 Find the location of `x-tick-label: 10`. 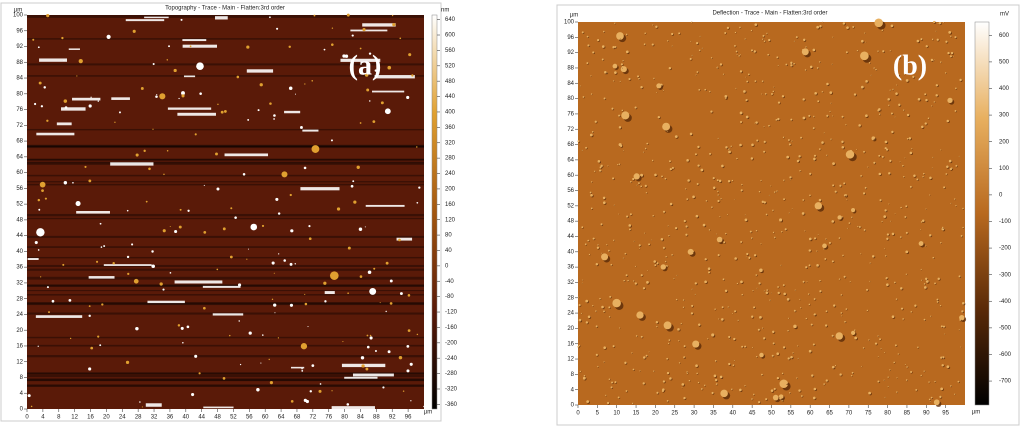

x-tick-label: 10 is located at coordinates (616, 414).